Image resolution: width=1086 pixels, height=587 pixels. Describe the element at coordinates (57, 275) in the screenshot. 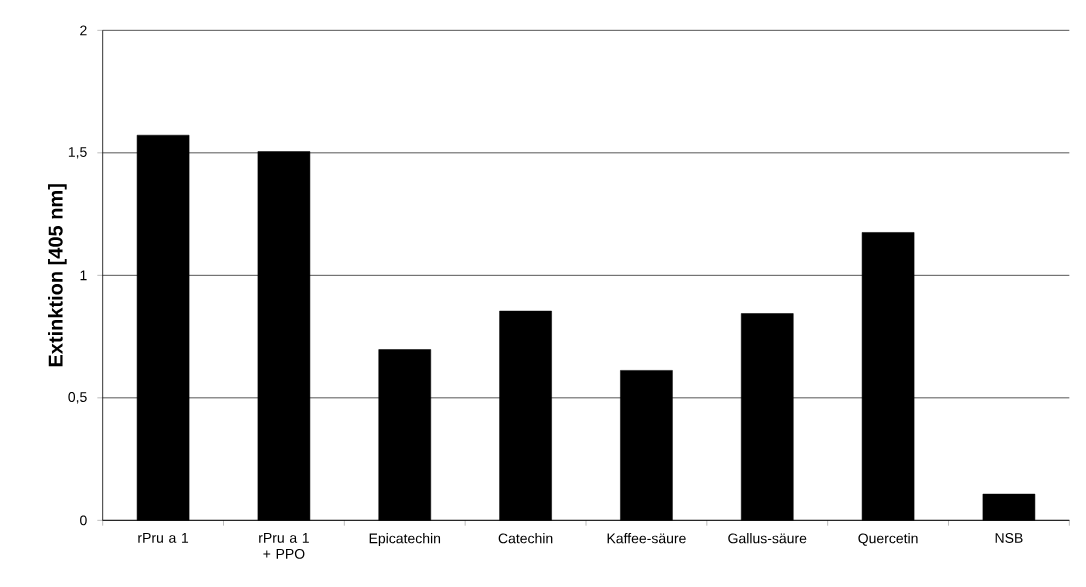

I see `y-axis-title: Extinktion [405 nm]` at that location.